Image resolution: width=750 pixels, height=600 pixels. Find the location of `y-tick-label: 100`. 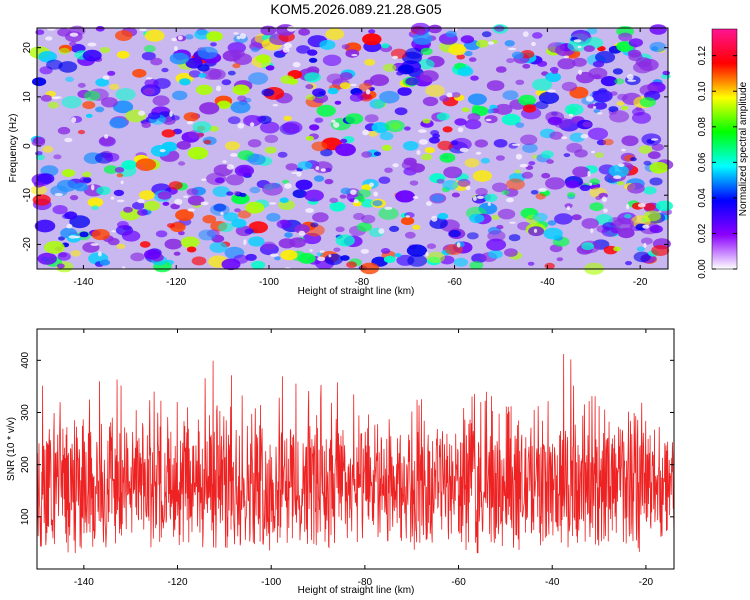

y-tick-label: 100 is located at coordinates (25, 516).